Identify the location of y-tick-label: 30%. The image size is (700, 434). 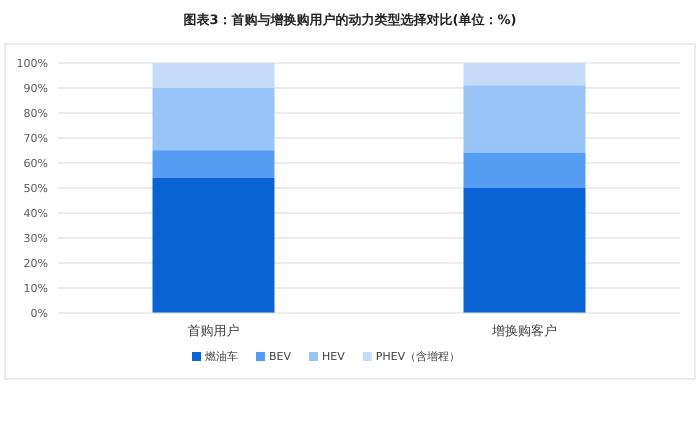
(36, 238).